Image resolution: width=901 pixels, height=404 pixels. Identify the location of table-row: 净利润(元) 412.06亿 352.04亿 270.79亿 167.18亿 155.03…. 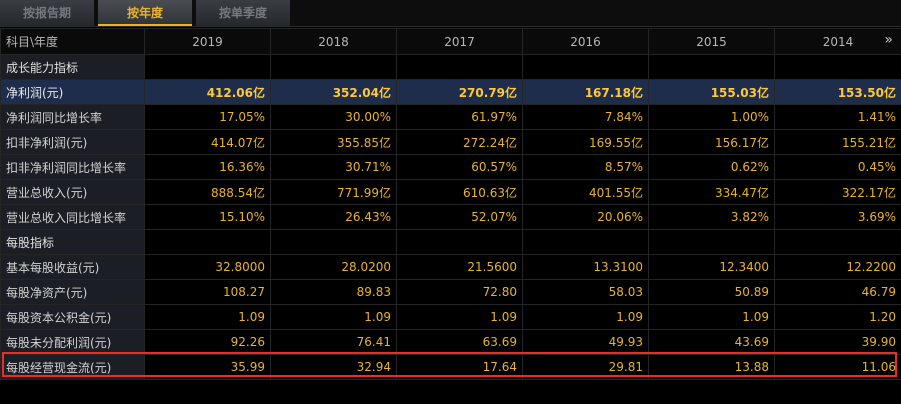
(450, 92).